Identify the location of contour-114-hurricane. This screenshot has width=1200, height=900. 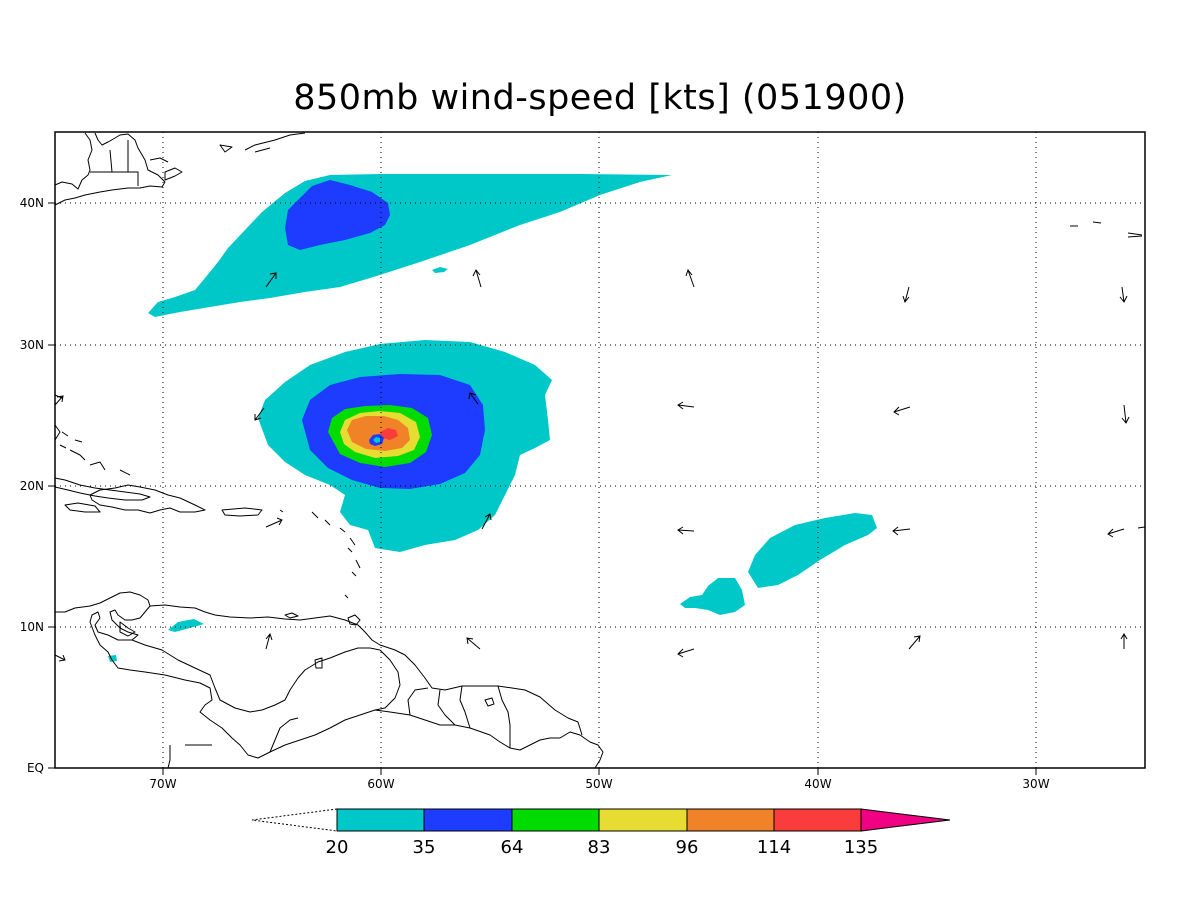
(389, 434).